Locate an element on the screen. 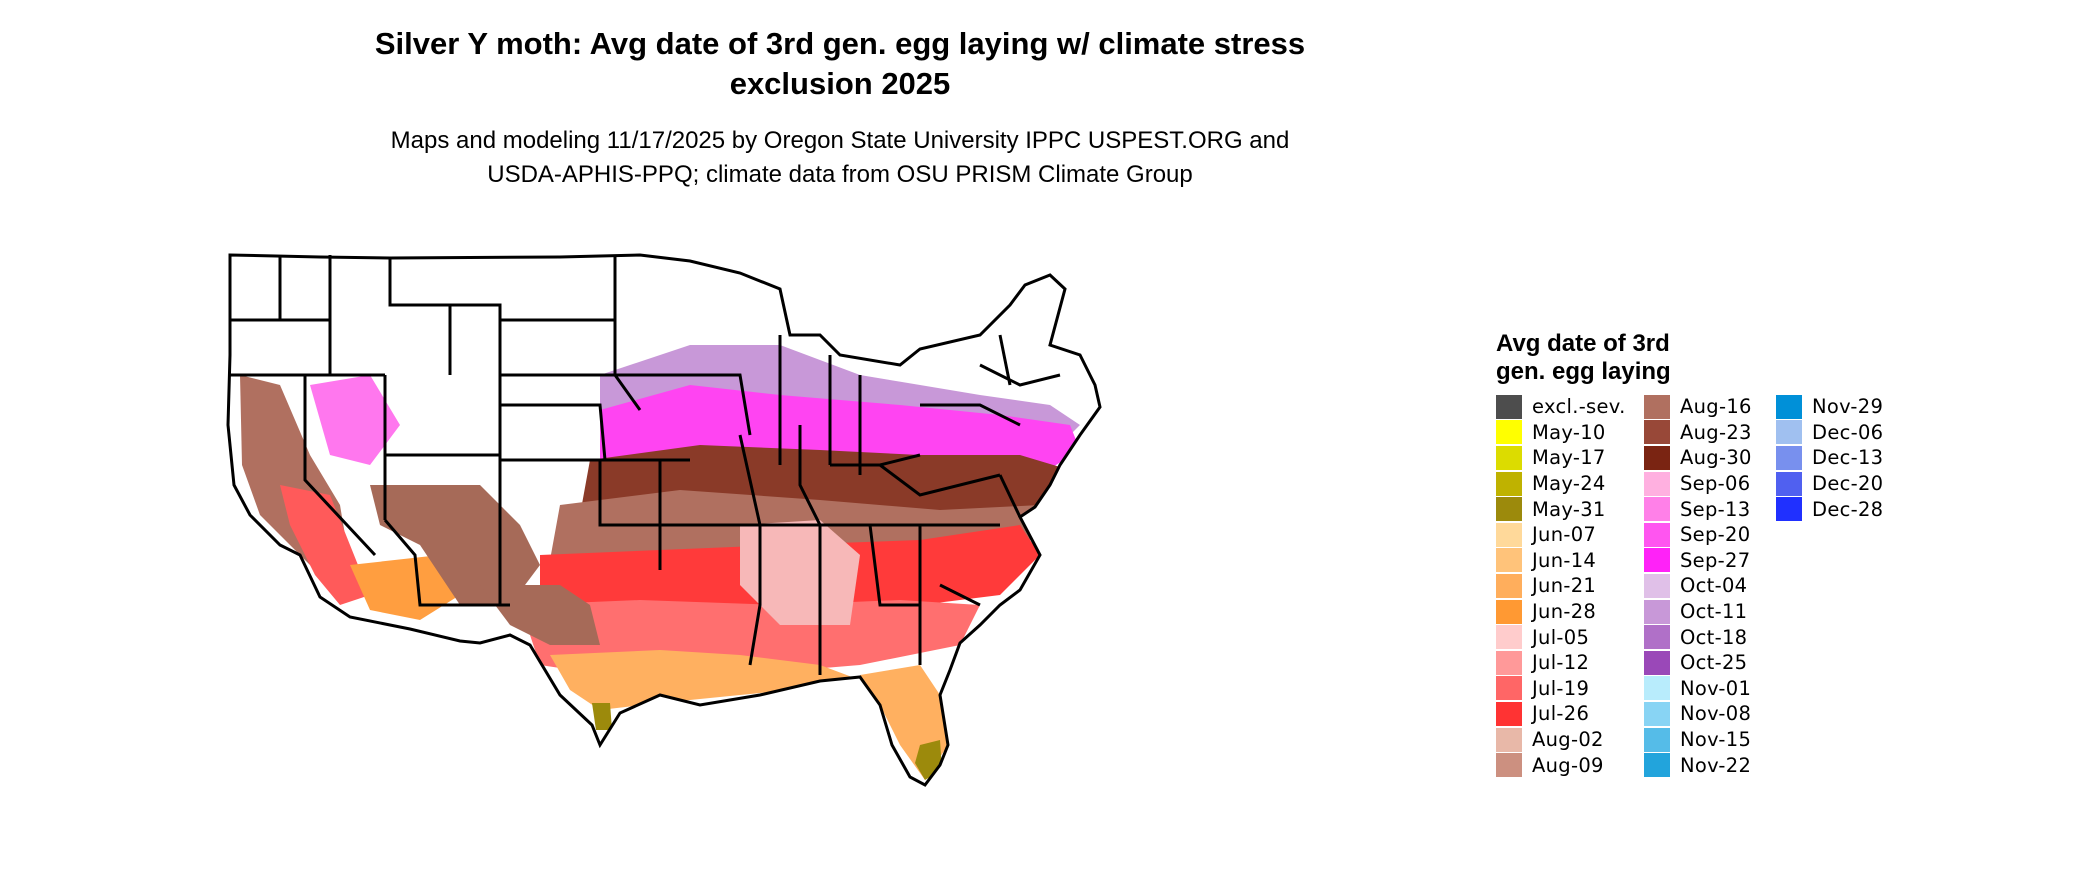 The width and height of the screenshot is (2100, 895). legend-label: Nov-29 is located at coordinates (1848, 407).